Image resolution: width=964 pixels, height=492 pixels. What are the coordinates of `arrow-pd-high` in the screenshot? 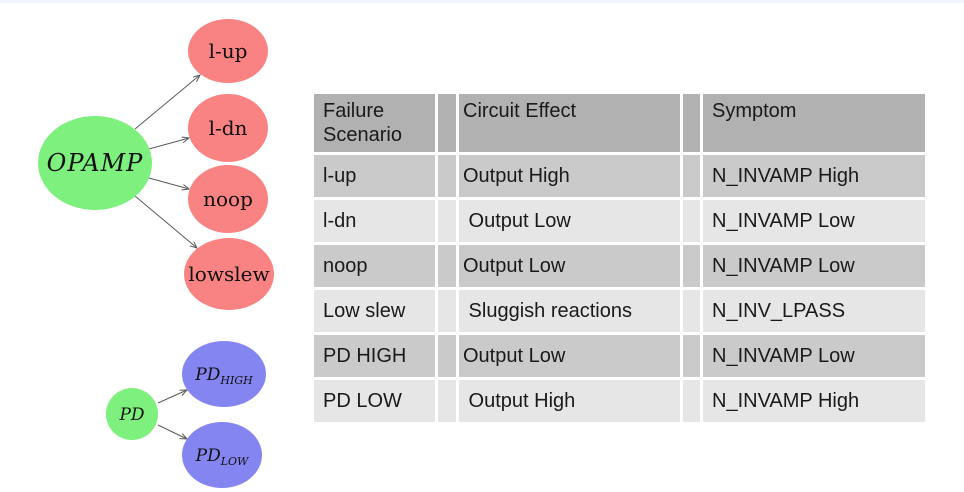 It's located at (172, 397).